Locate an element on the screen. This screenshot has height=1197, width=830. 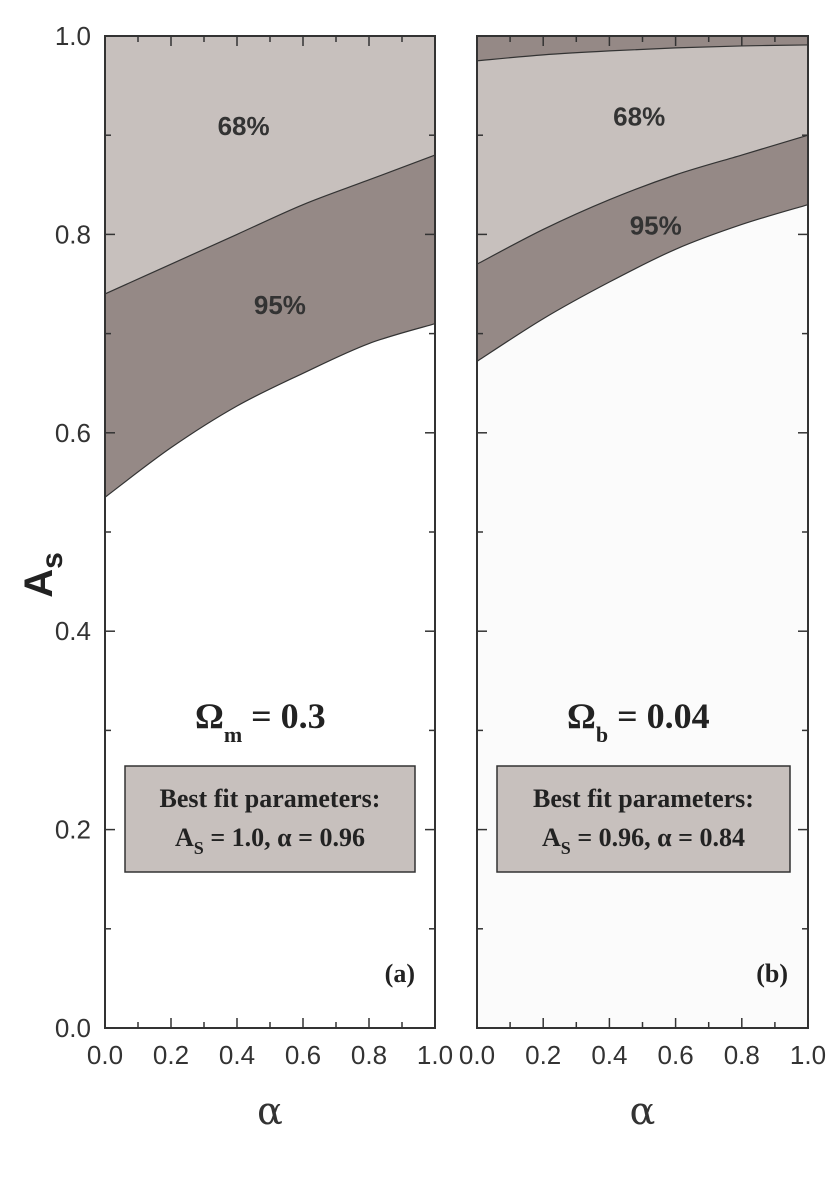
y-tick-label: 0.6 is located at coordinates (73, 433).